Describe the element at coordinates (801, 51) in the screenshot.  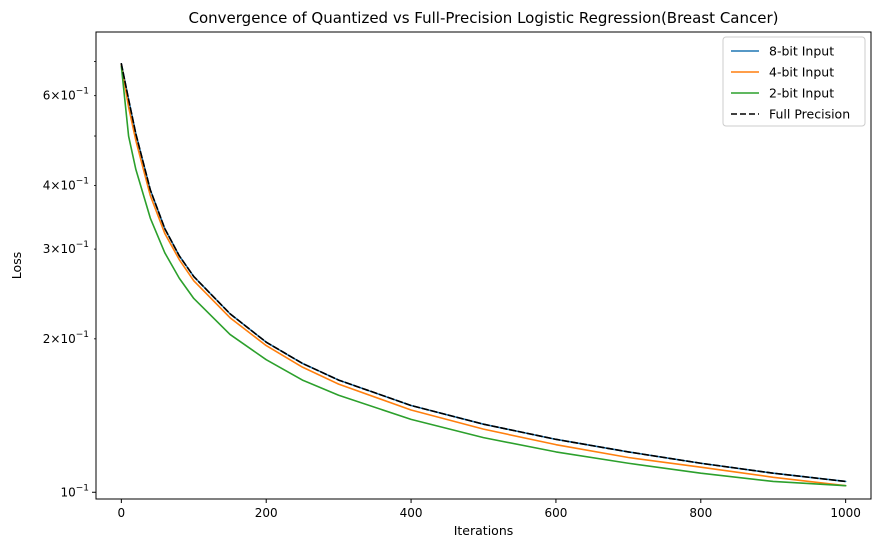
I see `legend-label: 8-bit Input` at that location.